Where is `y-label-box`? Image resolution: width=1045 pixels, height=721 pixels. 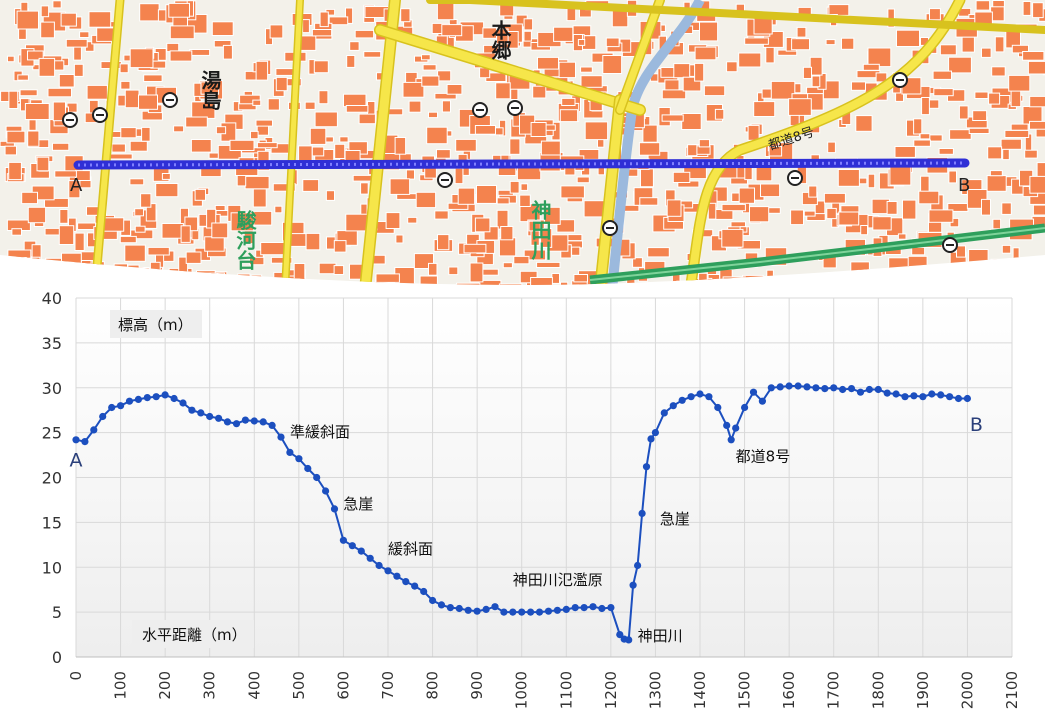
y-label-box is located at coordinates (156, 324).